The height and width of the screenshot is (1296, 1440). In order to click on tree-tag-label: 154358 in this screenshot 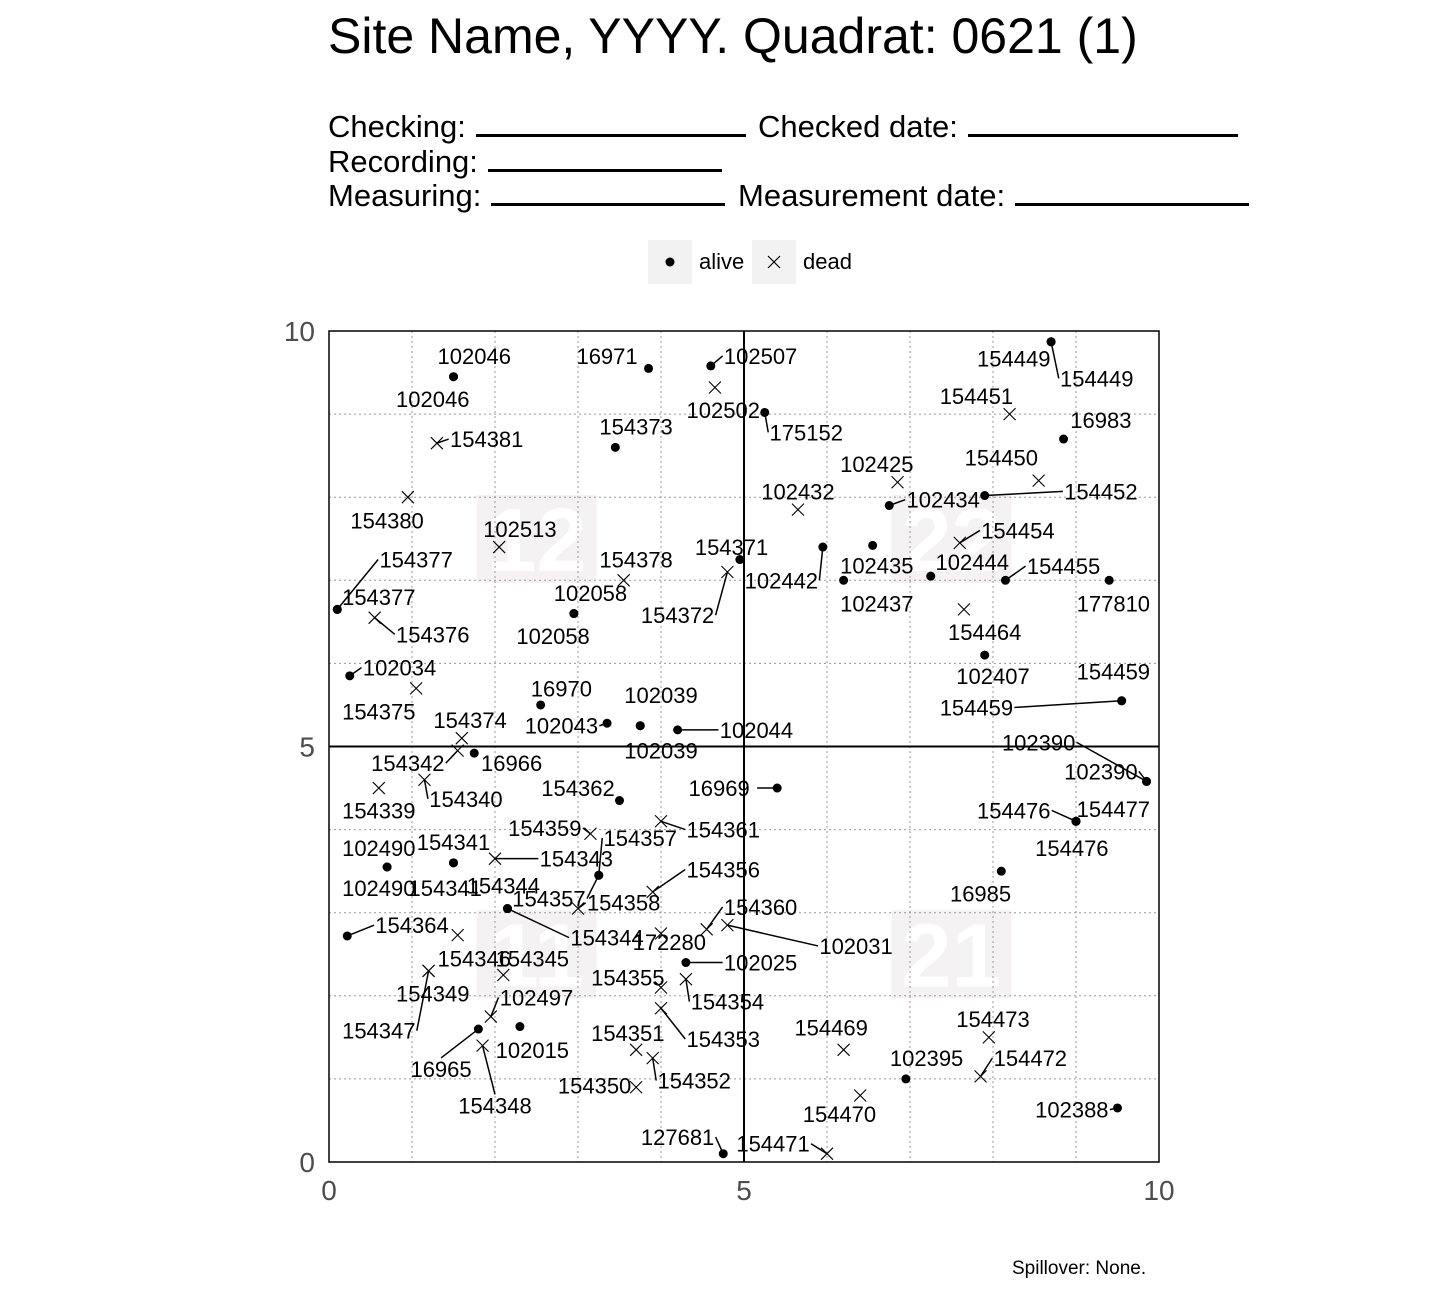, I will do `click(623, 903)`.